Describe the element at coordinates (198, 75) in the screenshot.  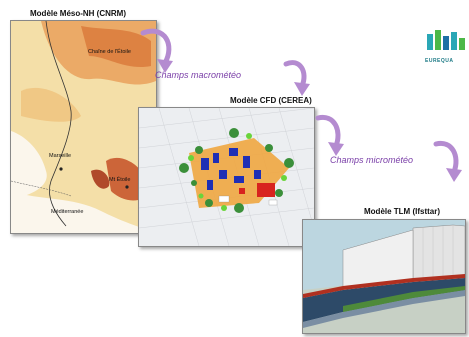
I see `flow-label-macro: Champs macrométéo` at that location.